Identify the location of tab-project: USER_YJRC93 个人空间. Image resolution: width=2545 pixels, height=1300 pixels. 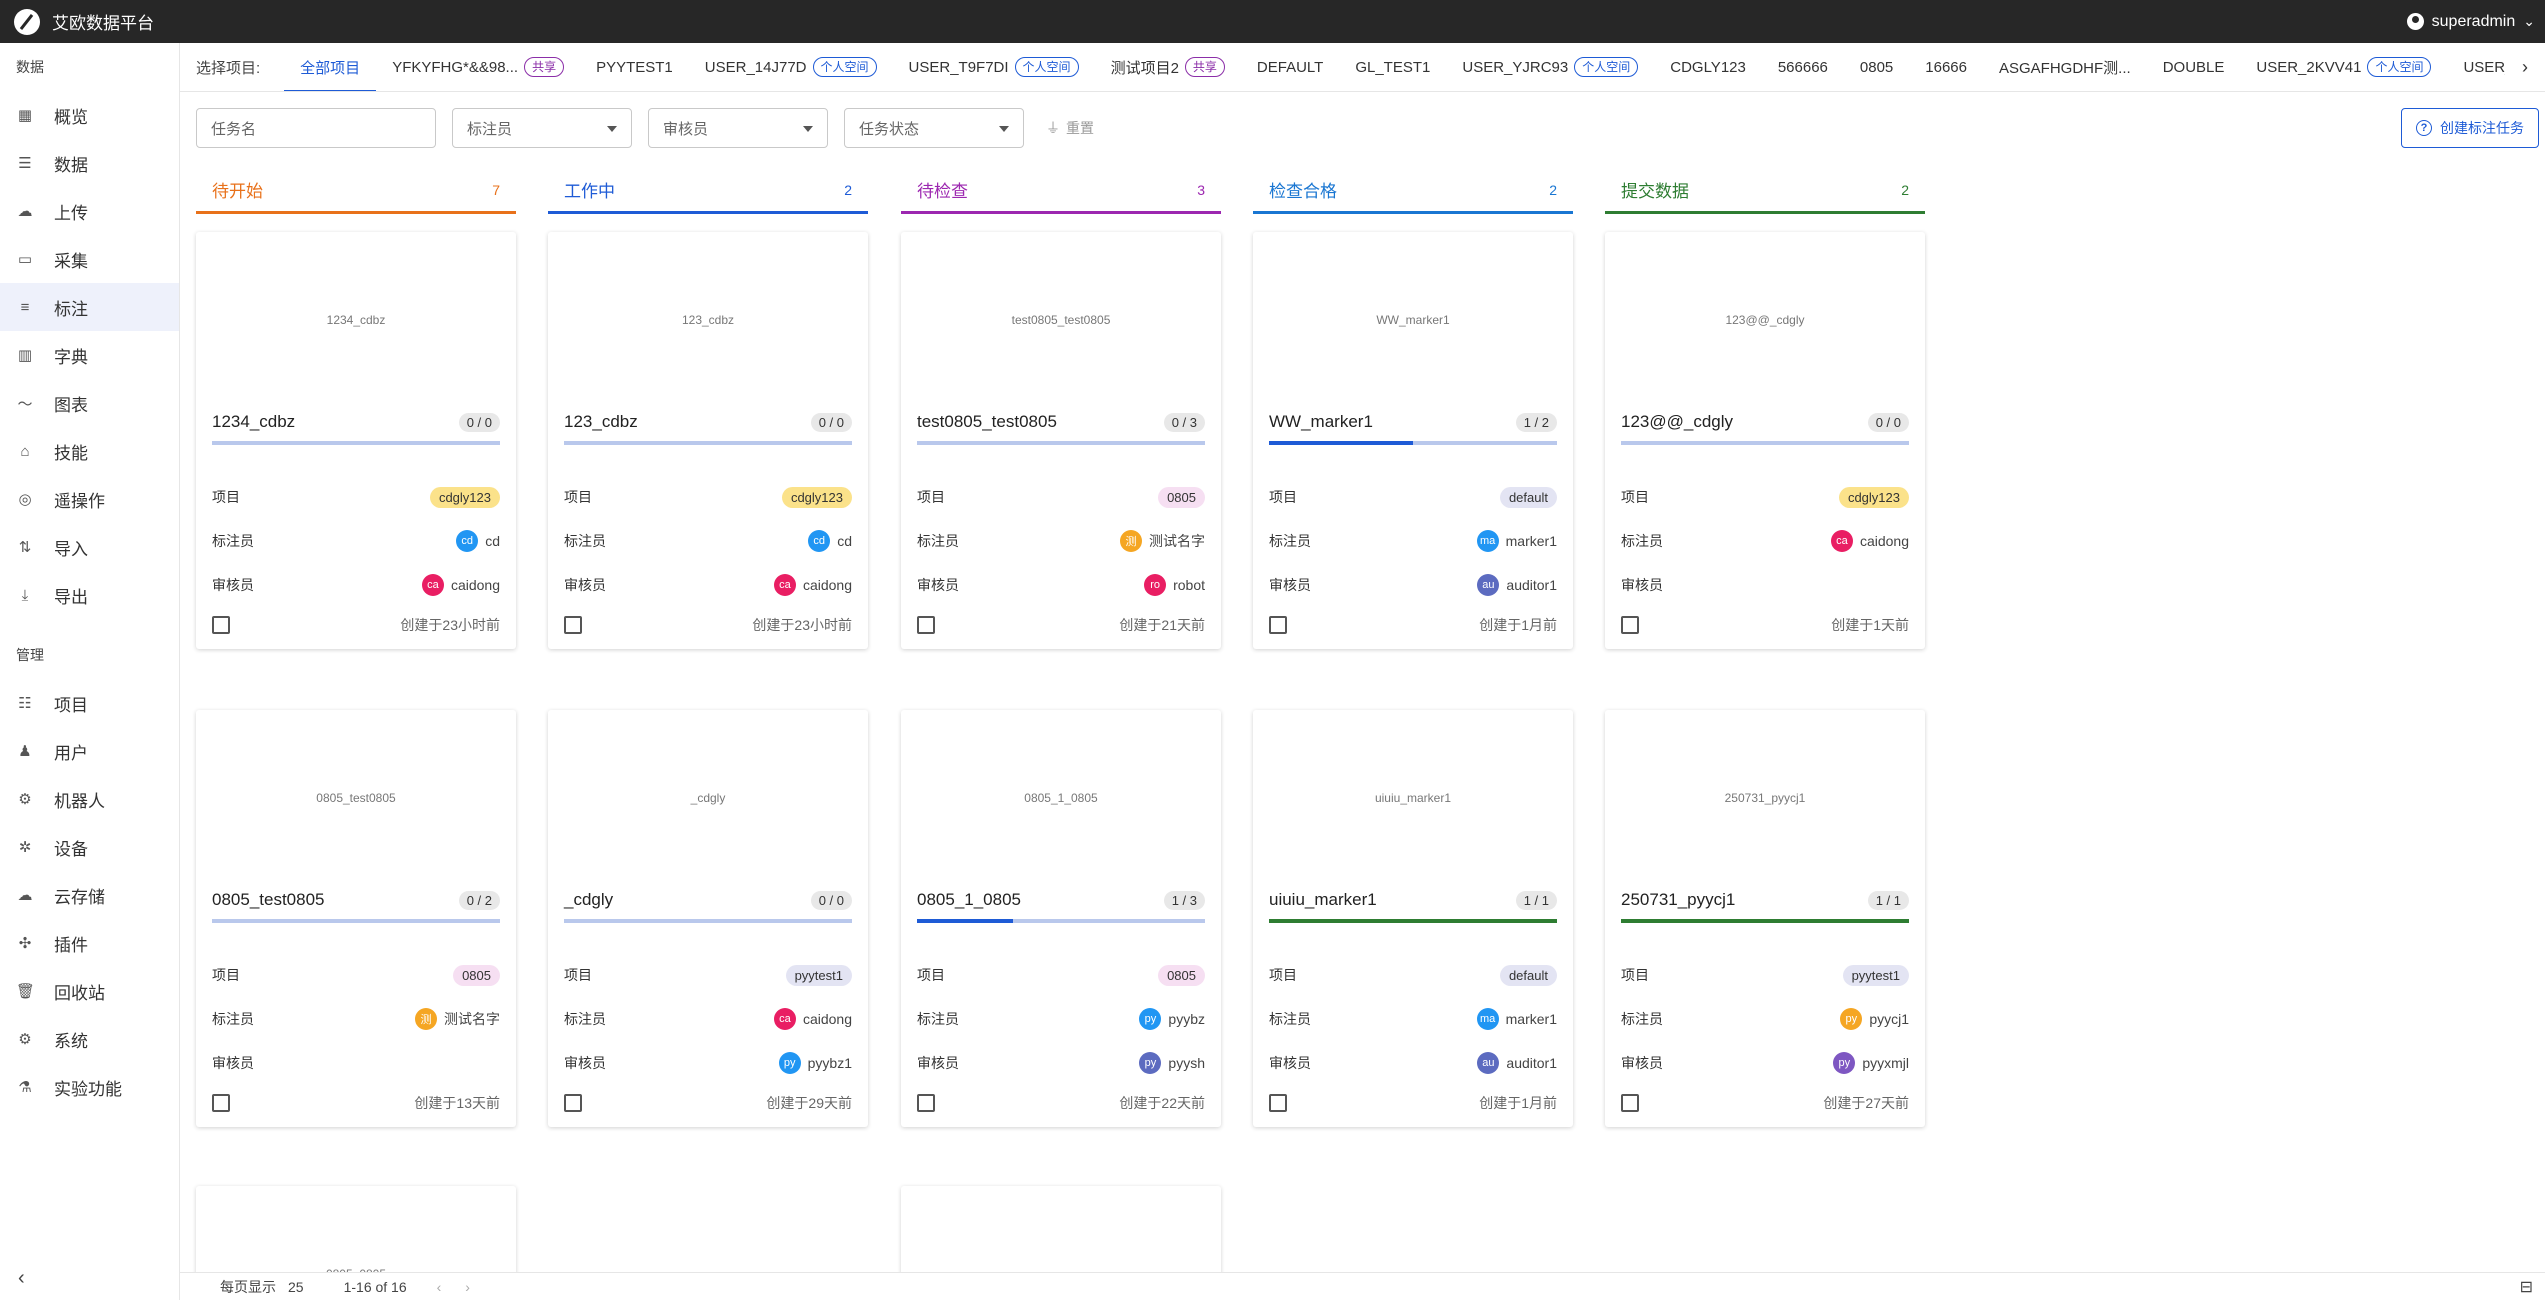
(1550, 67).